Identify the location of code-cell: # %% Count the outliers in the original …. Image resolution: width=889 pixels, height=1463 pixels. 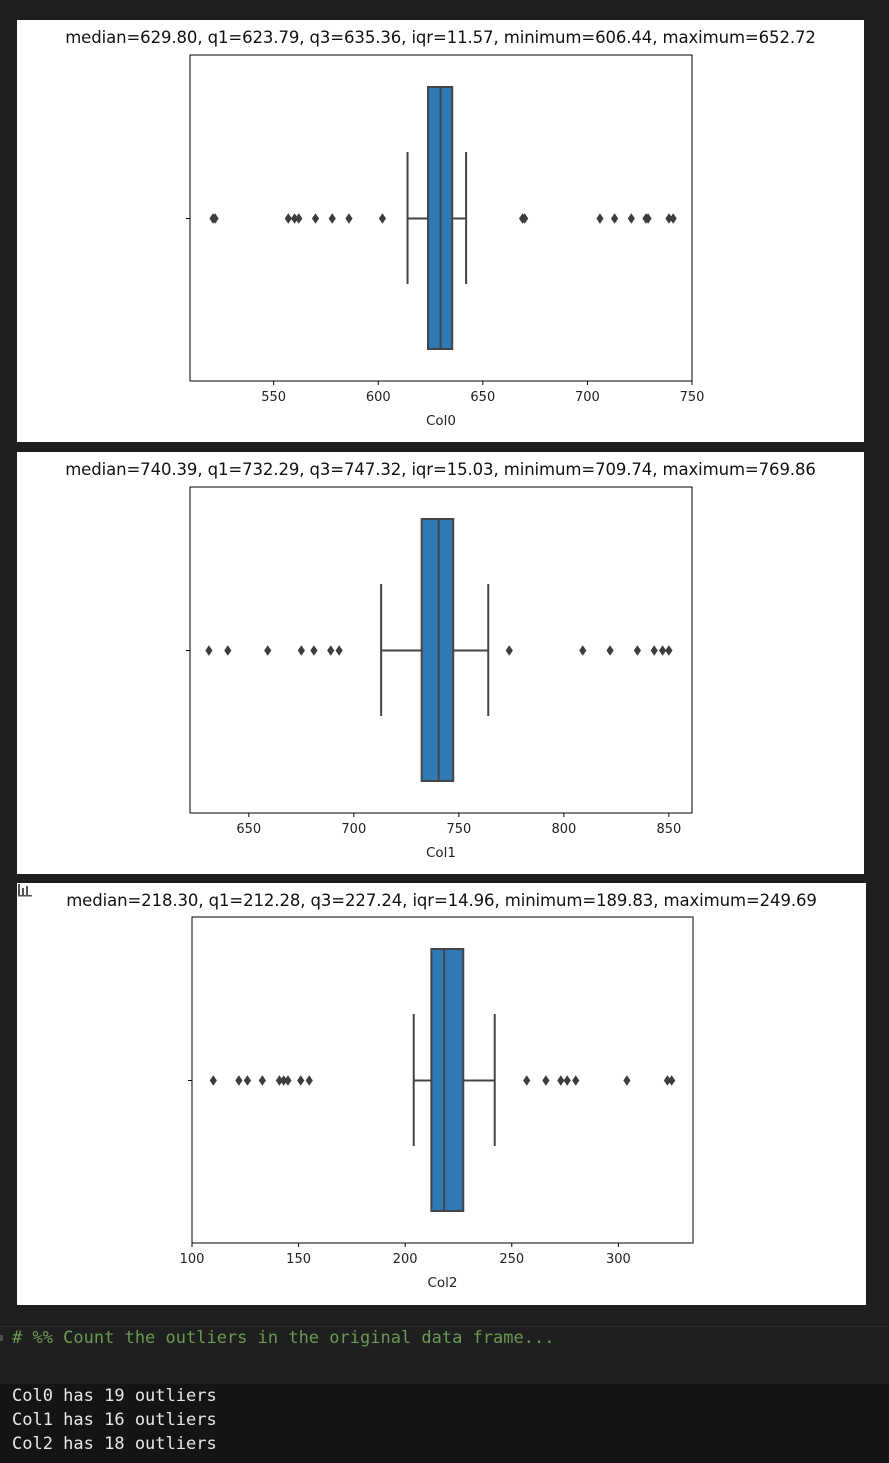
(444, 1355).